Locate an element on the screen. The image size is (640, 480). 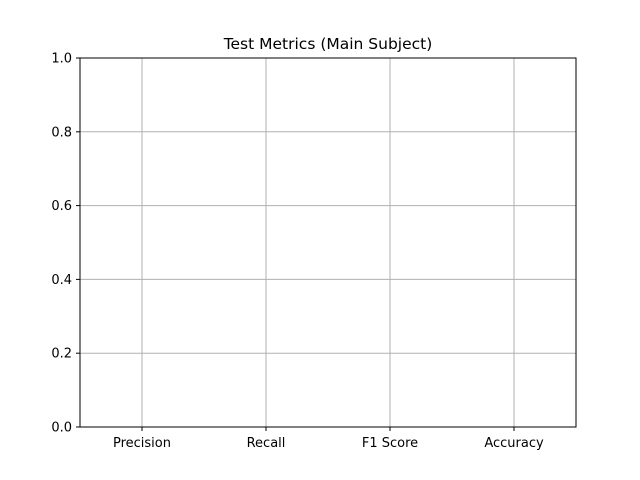
x-tick-label: Precision is located at coordinates (142, 443).